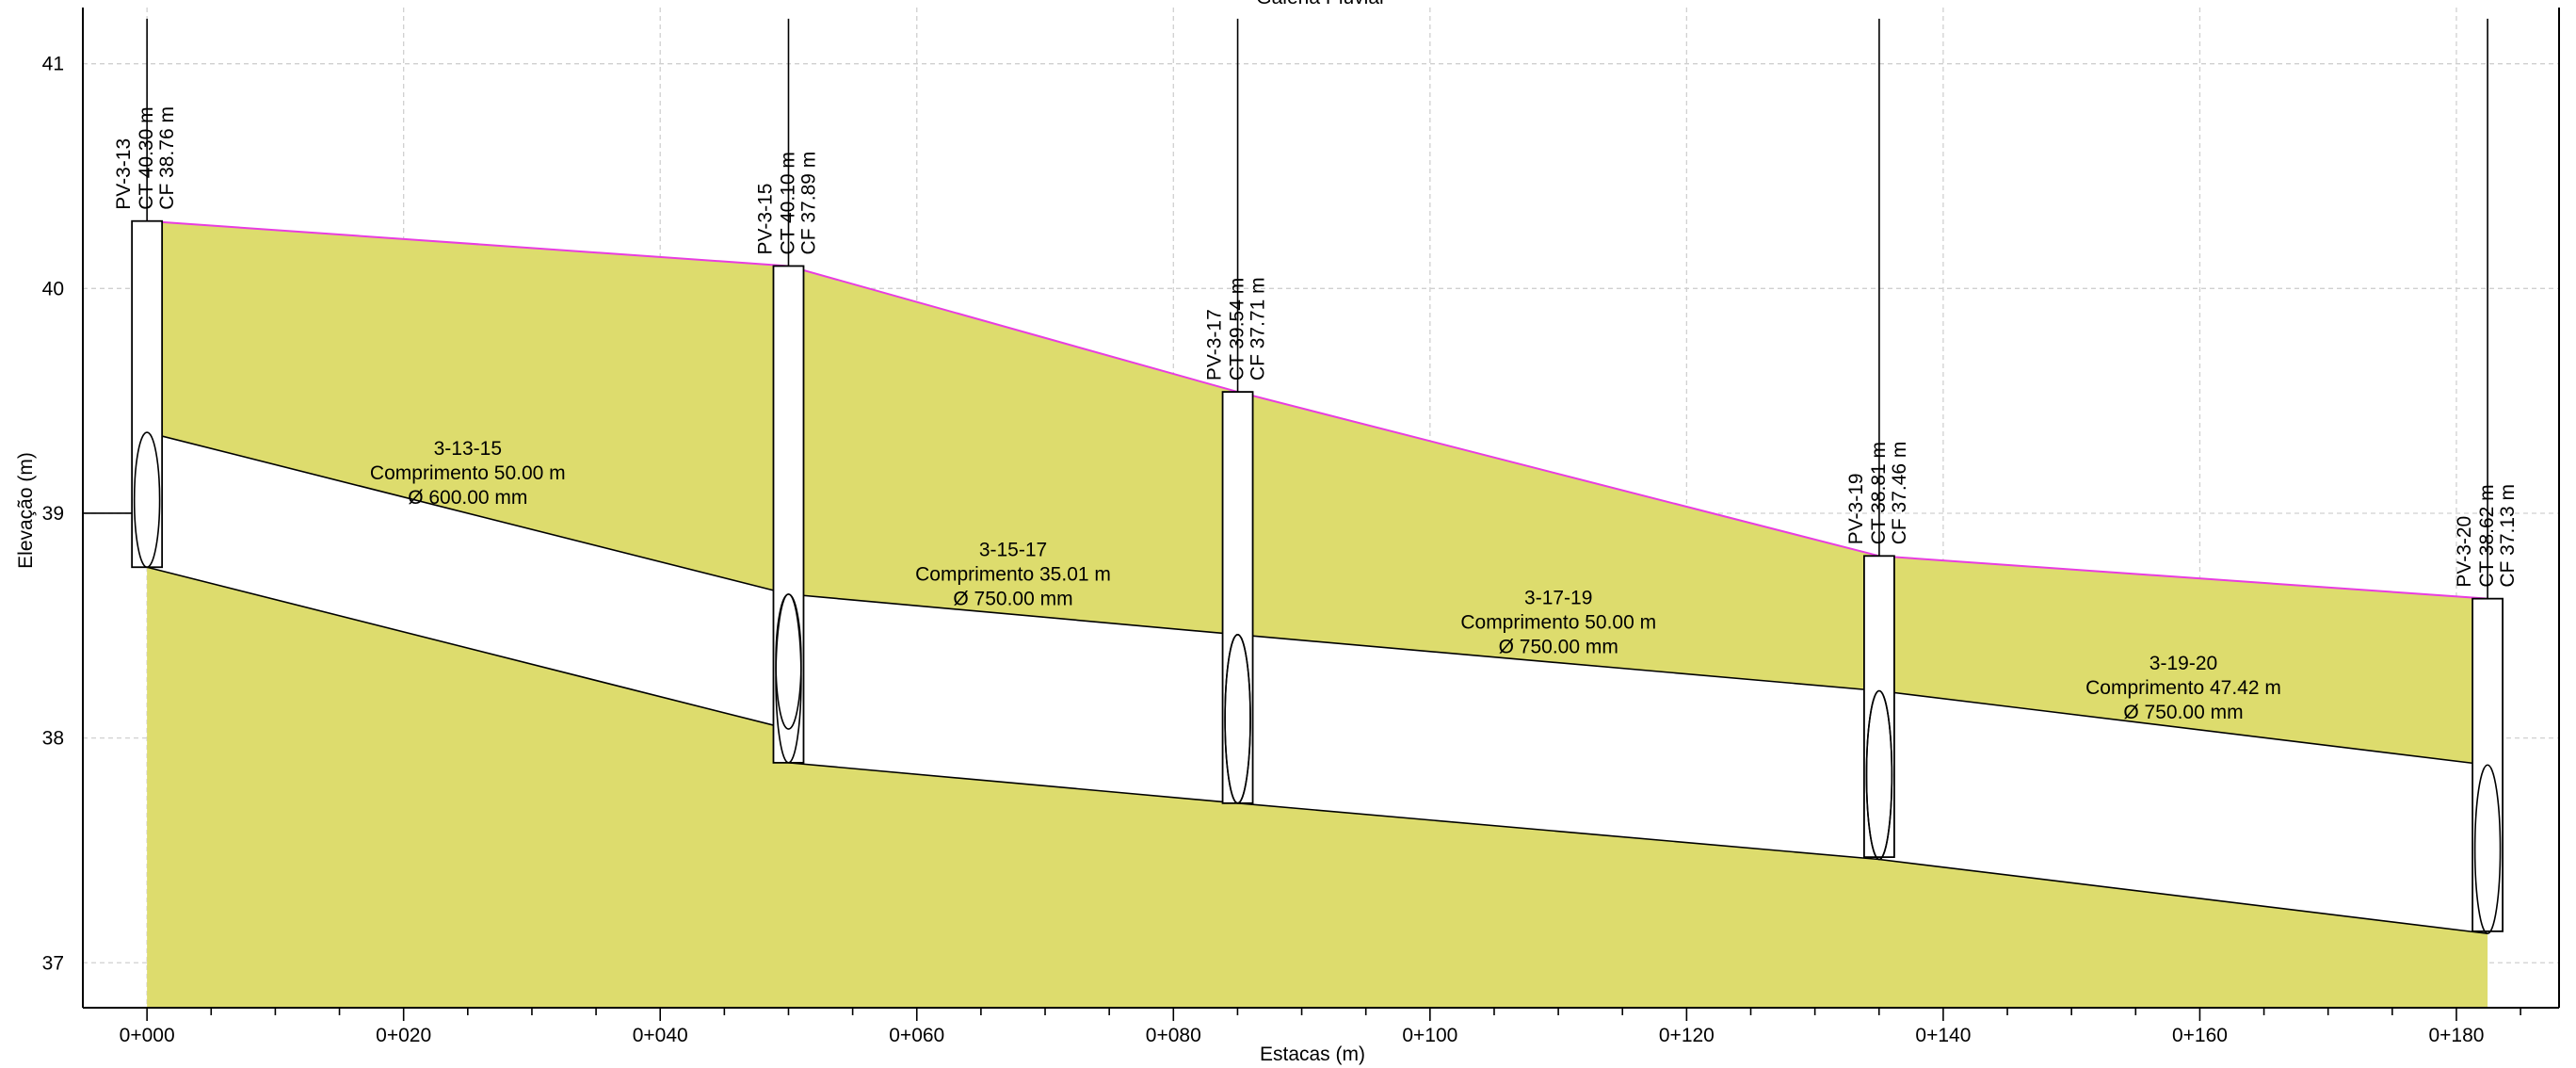 The image size is (2576, 1068). I want to click on pipe-label-2: 3-15-17, so click(1013, 549).